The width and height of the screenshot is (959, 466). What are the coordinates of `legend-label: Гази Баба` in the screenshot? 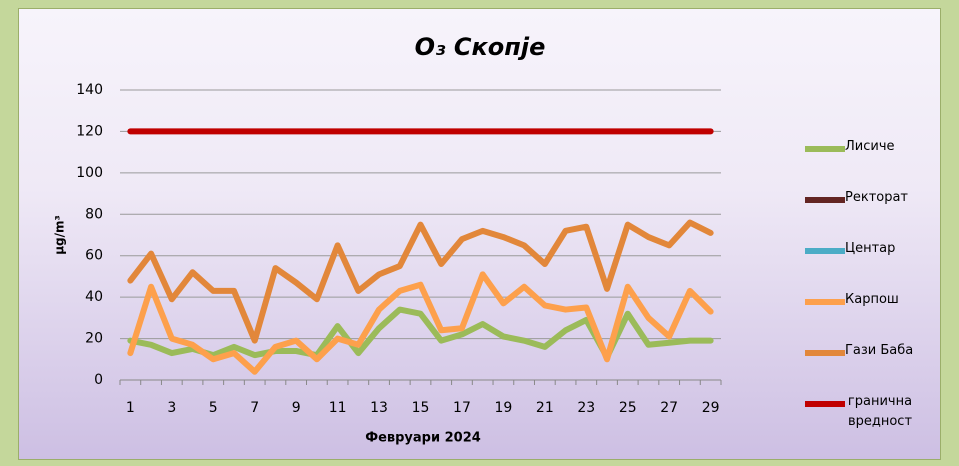 It's located at (879, 350).